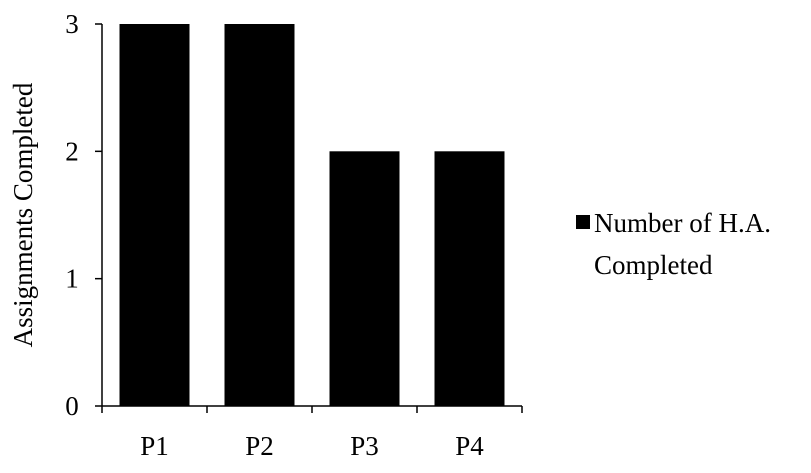 Image resolution: width=811 pixels, height=473 pixels. Describe the element at coordinates (72, 151) in the screenshot. I see `y-tick-label-2: 2` at that location.